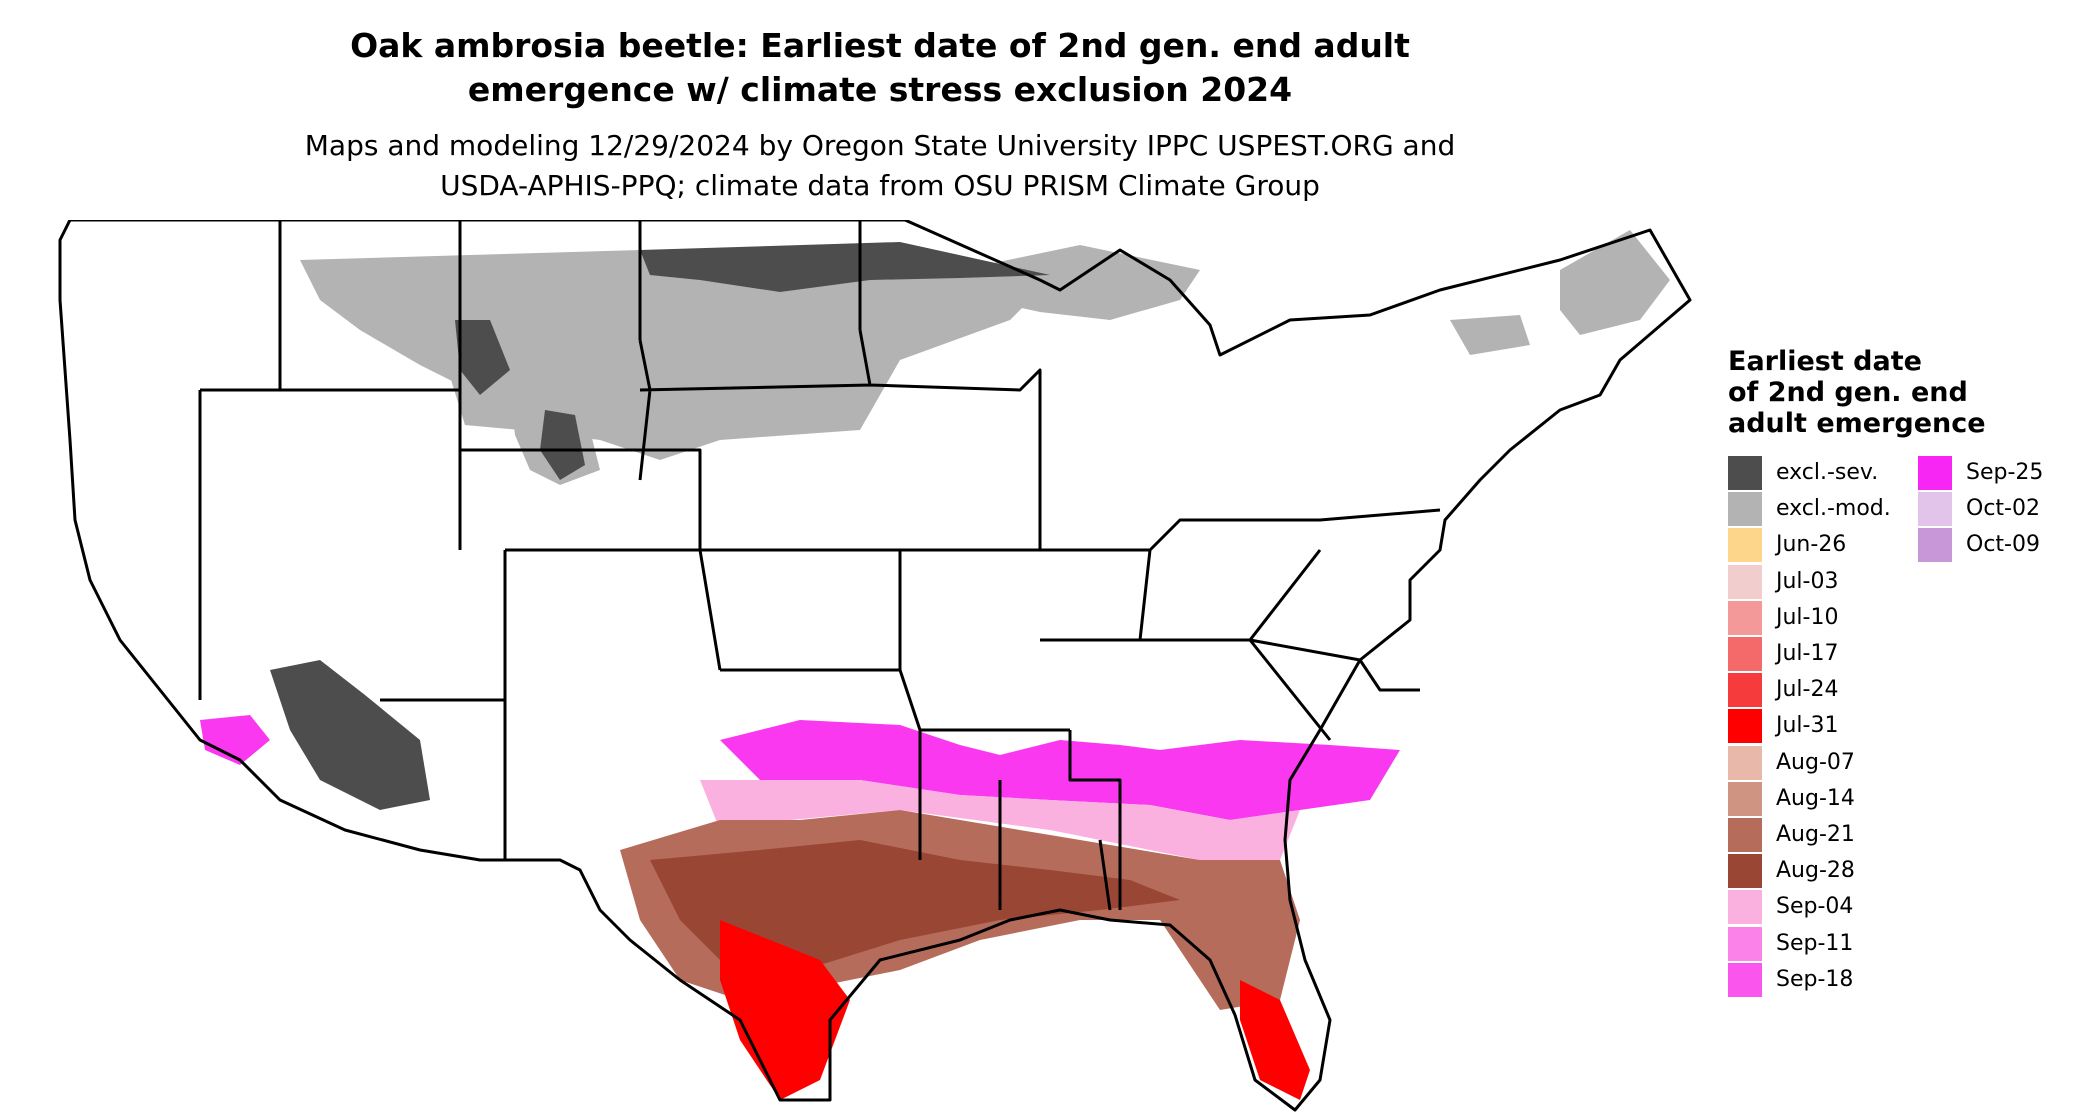 This screenshot has height=1116, width=2100. What do you see at coordinates (1848, 392) in the screenshot?
I see `legend-title-line-2: of 2nd gen. end` at bounding box center [1848, 392].